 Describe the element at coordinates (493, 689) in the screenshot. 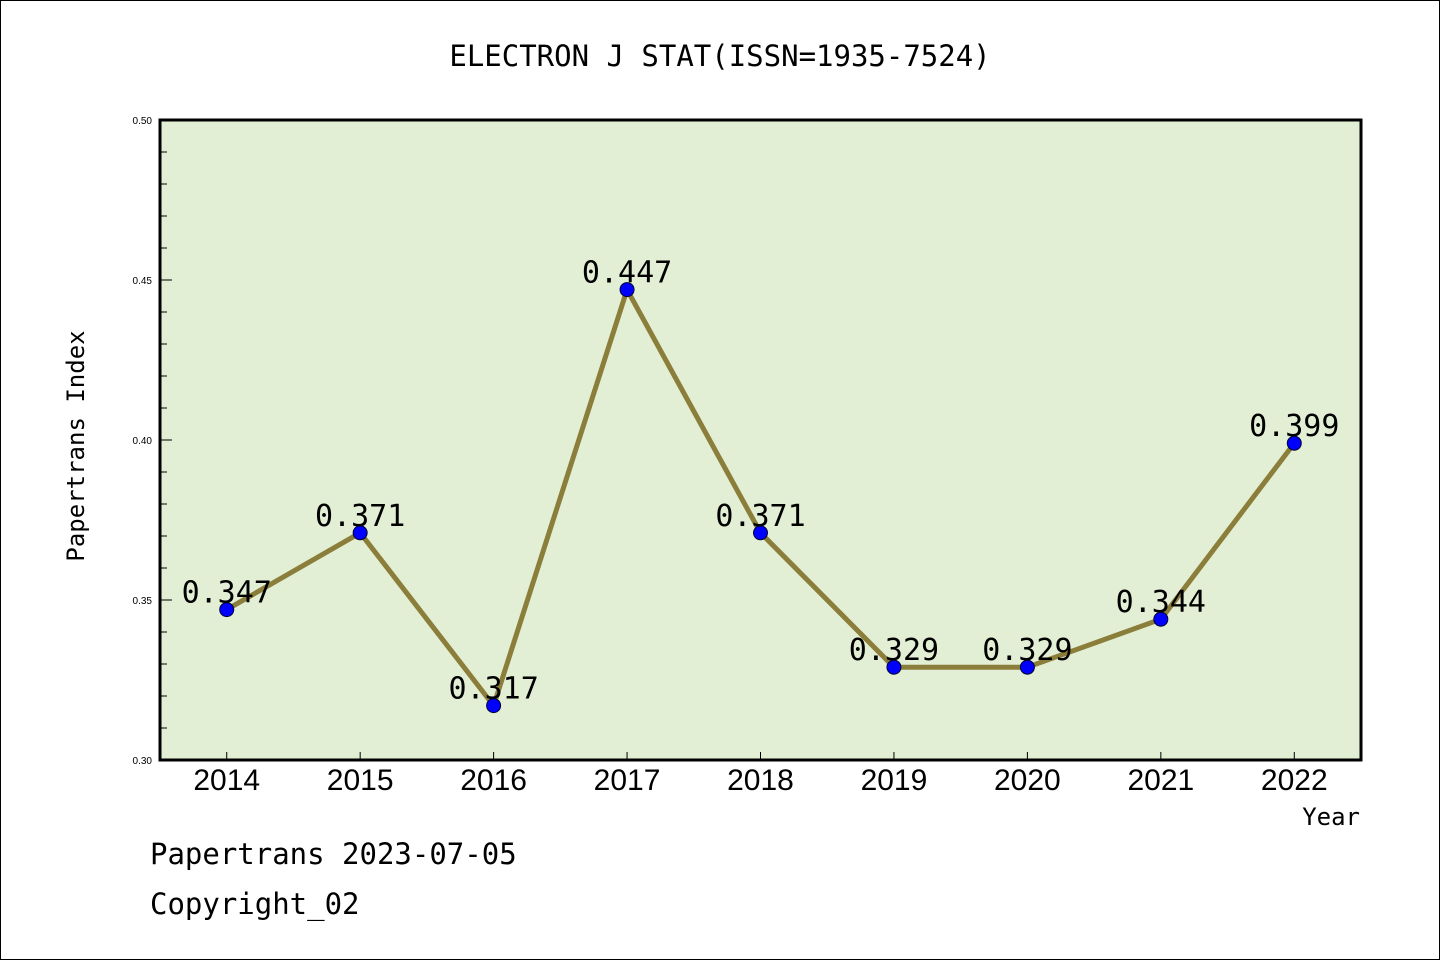

I see `data-label: 0.317` at that location.